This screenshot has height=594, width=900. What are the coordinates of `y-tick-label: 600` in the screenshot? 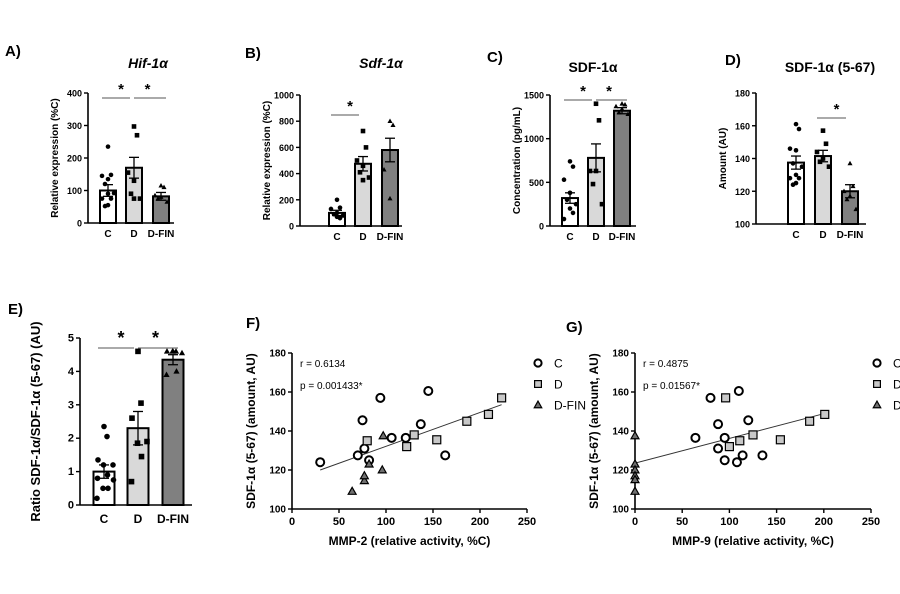 It's located at (286, 148).